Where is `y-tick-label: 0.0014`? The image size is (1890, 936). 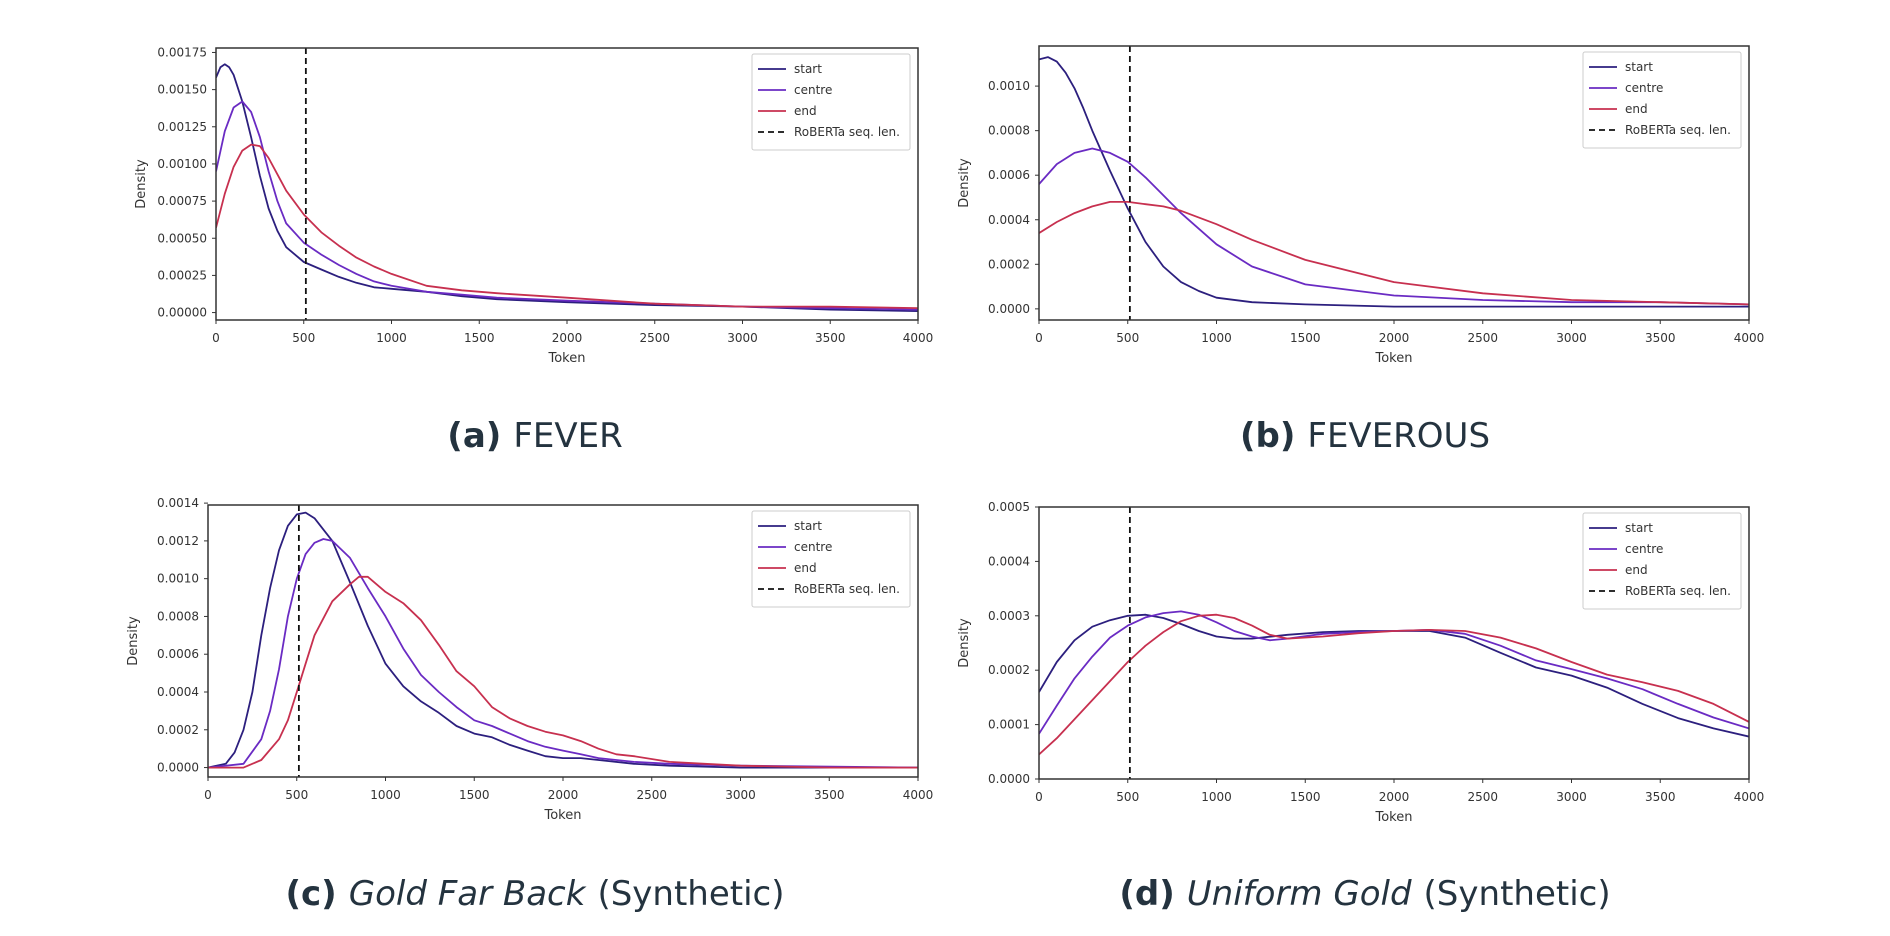
y-tick-label: 0.0014 is located at coordinates (178, 503).